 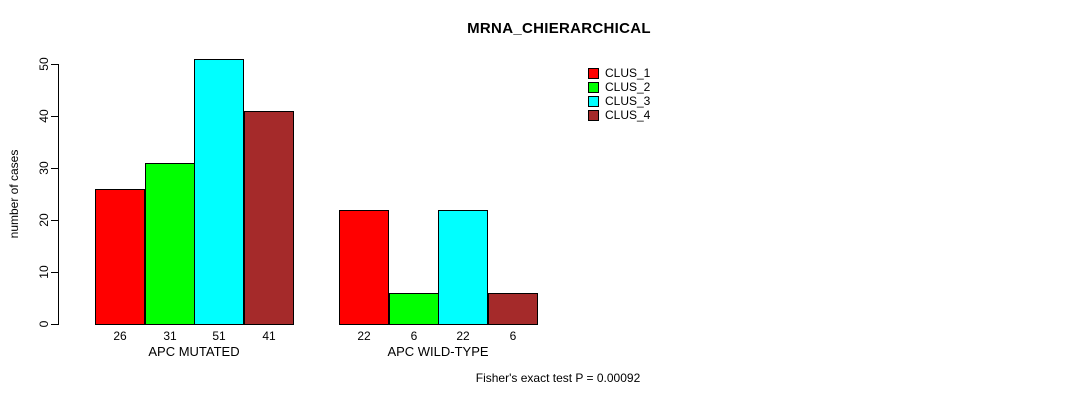 What do you see at coordinates (559, 28) in the screenshot?
I see `chart-title: MRNA_CHIERARCHICAL` at bounding box center [559, 28].